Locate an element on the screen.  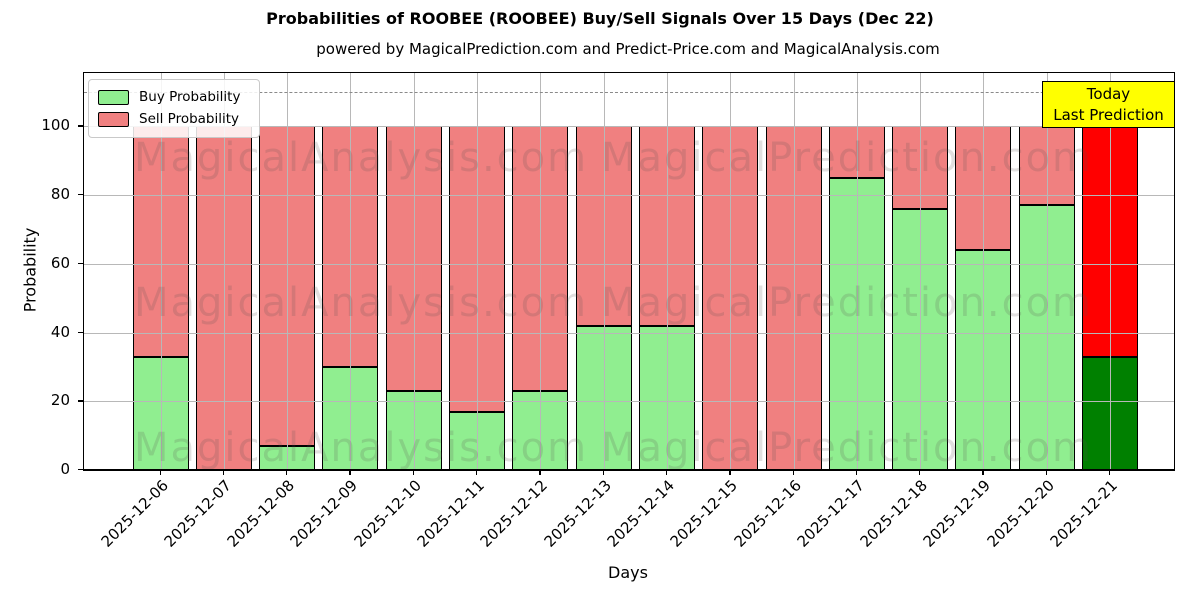
dashed-upper-line is located at coordinates (629, 92).